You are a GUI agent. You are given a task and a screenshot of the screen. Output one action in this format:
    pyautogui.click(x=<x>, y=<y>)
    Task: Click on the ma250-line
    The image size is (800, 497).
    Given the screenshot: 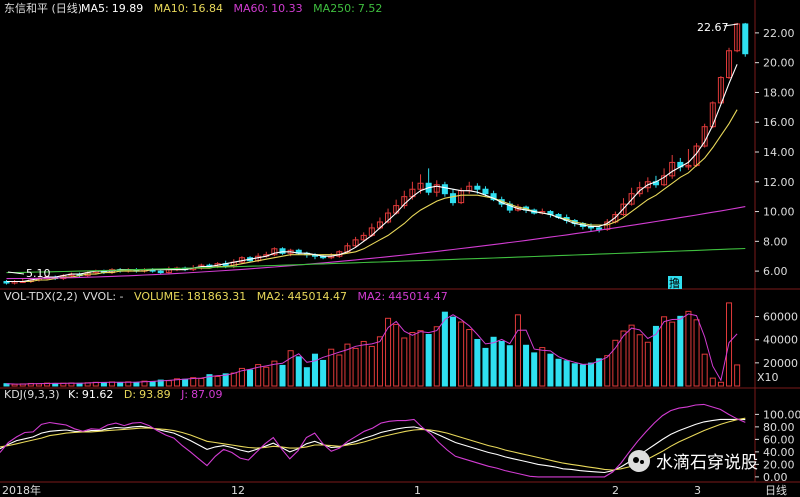 What is the action you would take?
    pyautogui.click(x=376, y=260)
    